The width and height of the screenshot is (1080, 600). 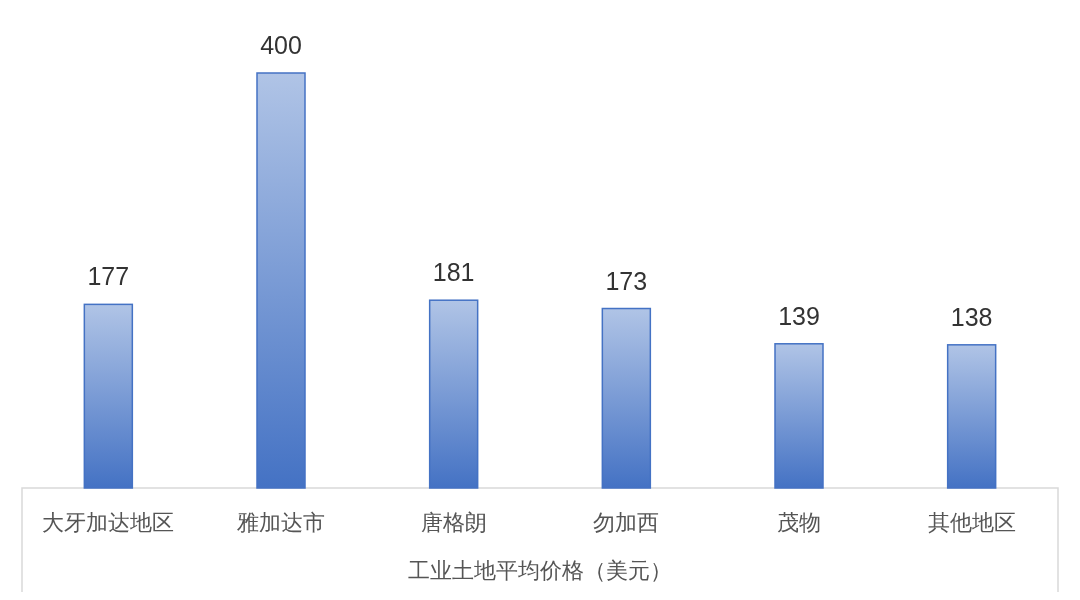 I want to click on x-axis-title: 工业土地平均价格（美元）, so click(x=540, y=570).